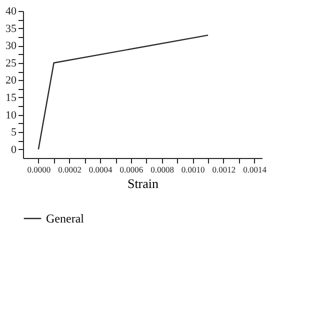 This screenshot has height=320, width=320. What do you see at coordinates (39, 169) in the screenshot?
I see `x-tick-label: 0.0000` at bounding box center [39, 169].